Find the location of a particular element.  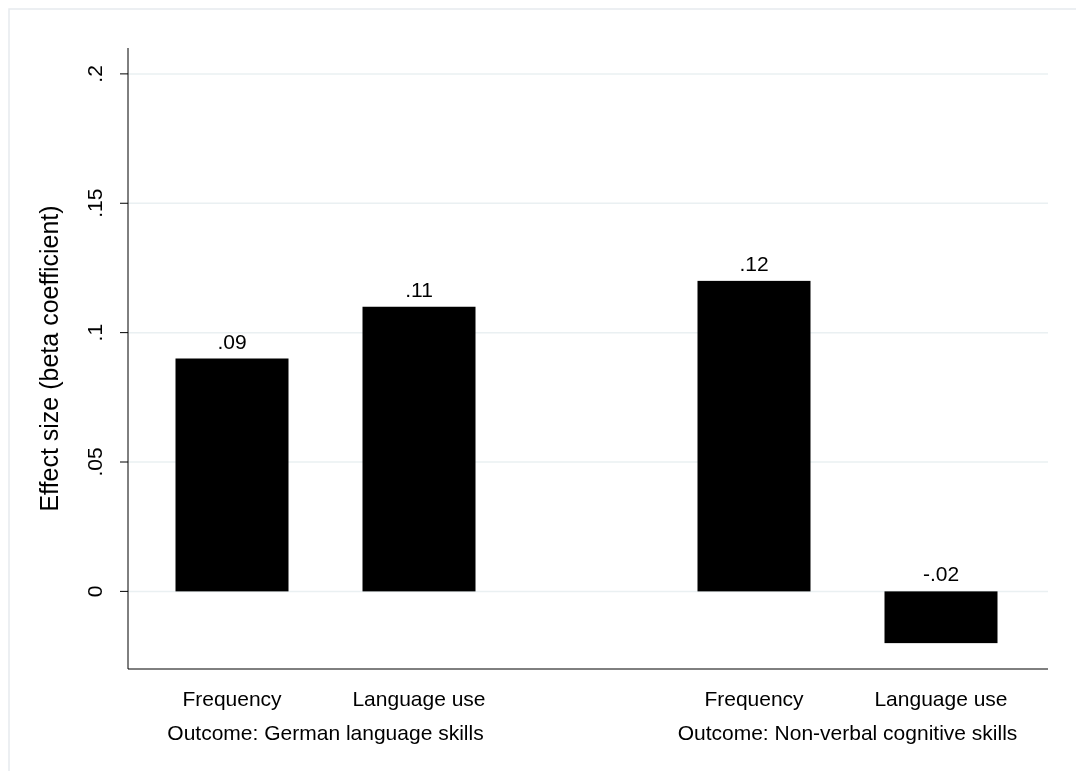

text: Outcome: German language skills is located at coordinates (325, 732).